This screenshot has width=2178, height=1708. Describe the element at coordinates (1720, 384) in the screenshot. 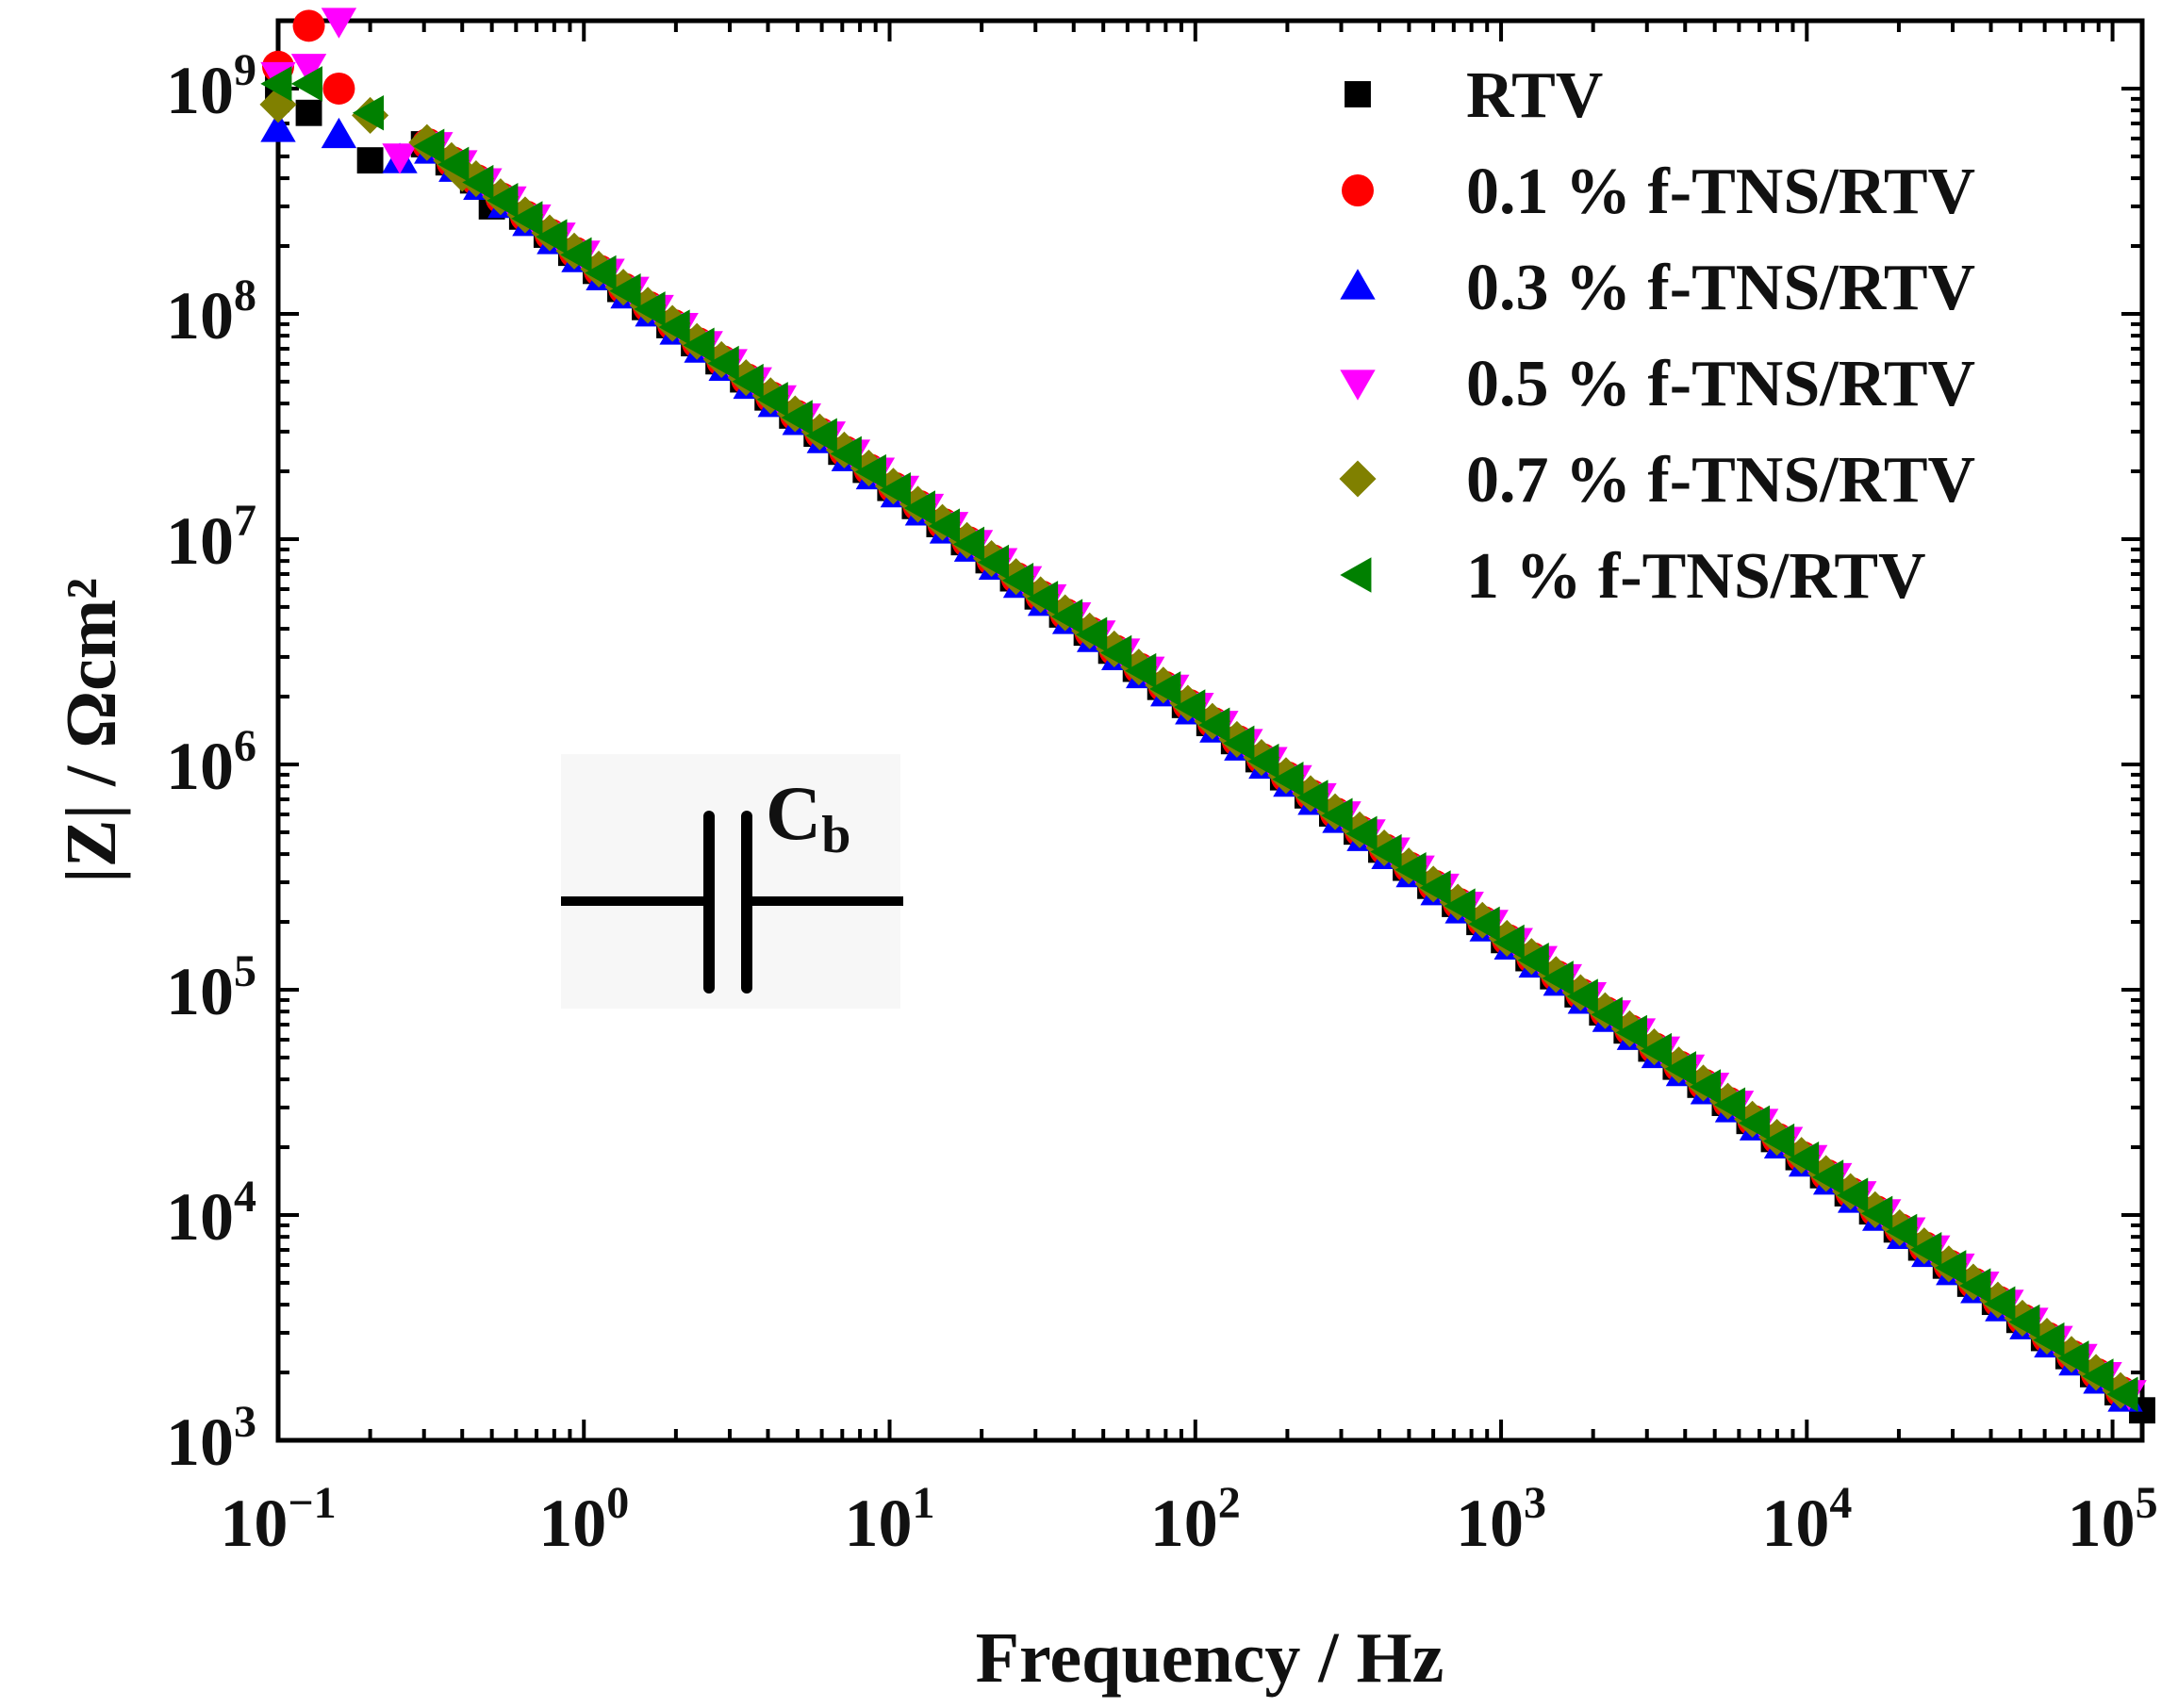

I see `legend-label: 0.5 % f-TNS/RTV` at that location.